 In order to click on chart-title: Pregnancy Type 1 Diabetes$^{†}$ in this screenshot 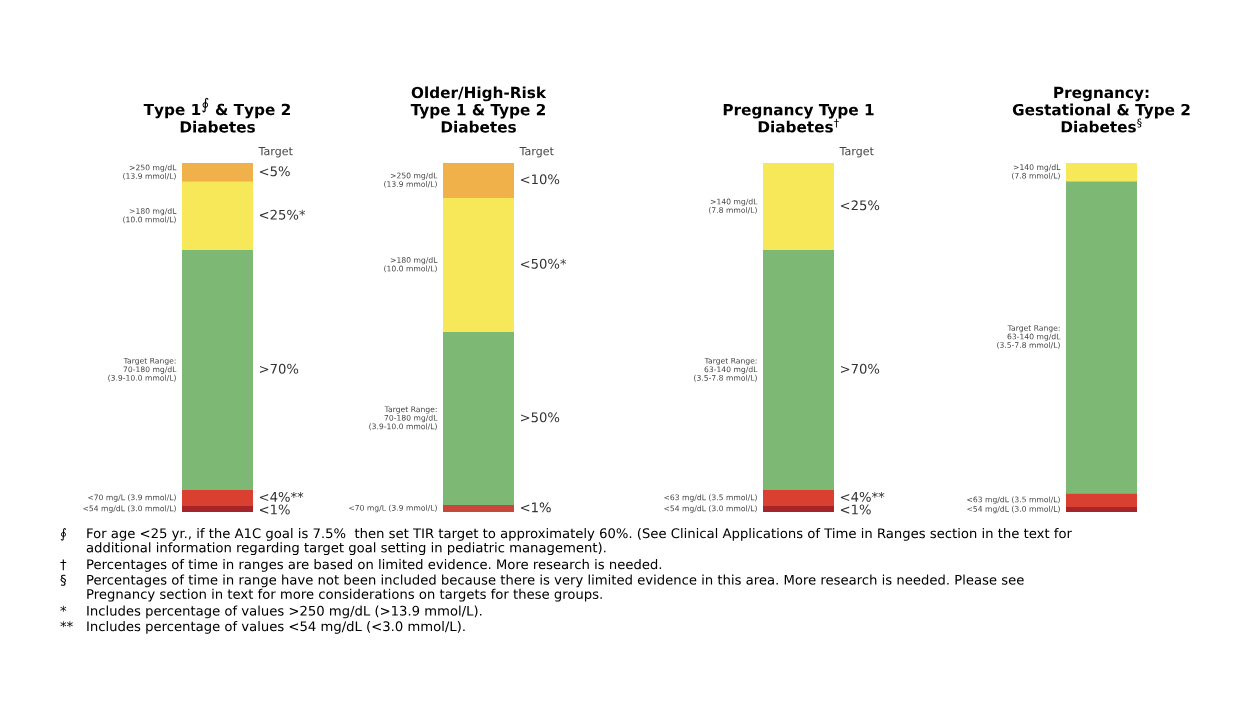, I will do `click(798, 118)`.